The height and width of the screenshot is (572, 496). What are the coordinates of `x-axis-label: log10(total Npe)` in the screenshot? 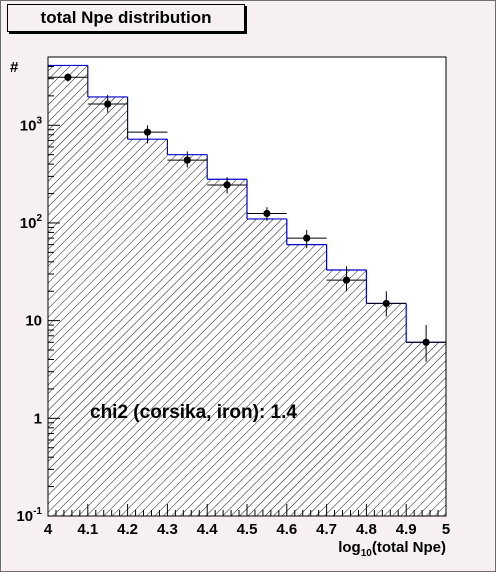 It's located at (392, 549).